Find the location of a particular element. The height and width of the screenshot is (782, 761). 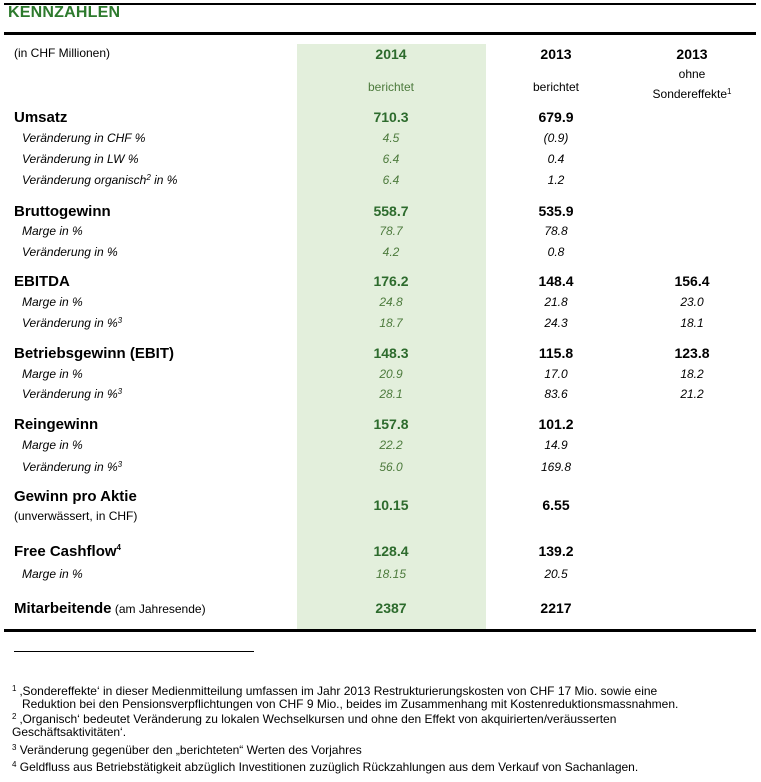

value: 123.8 is located at coordinates (692, 353).